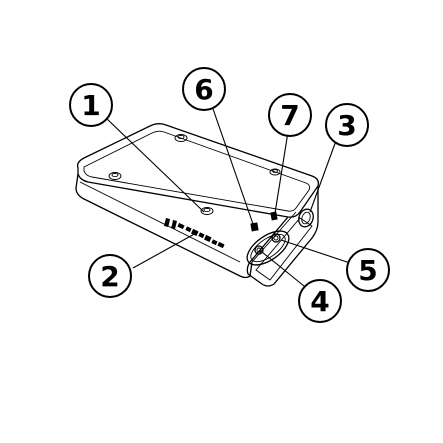 The width and height of the screenshot is (443, 443). I want to click on callout-2: 2, so click(110, 276).